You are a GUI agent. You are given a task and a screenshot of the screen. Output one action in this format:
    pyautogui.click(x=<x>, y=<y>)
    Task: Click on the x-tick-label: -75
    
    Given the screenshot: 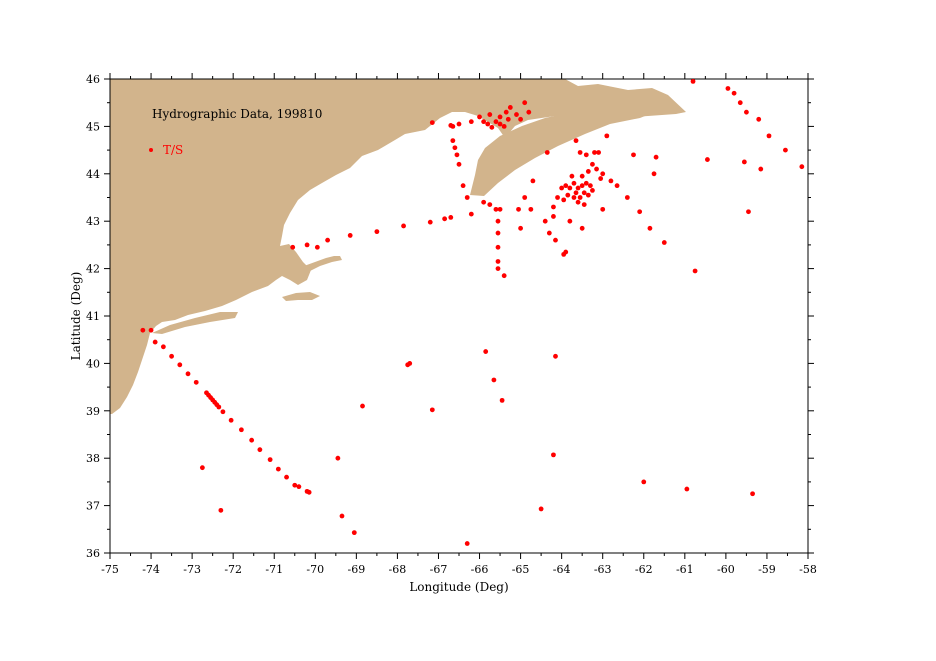 What is the action you would take?
    pyautogui.click(x=110, y=569)
    